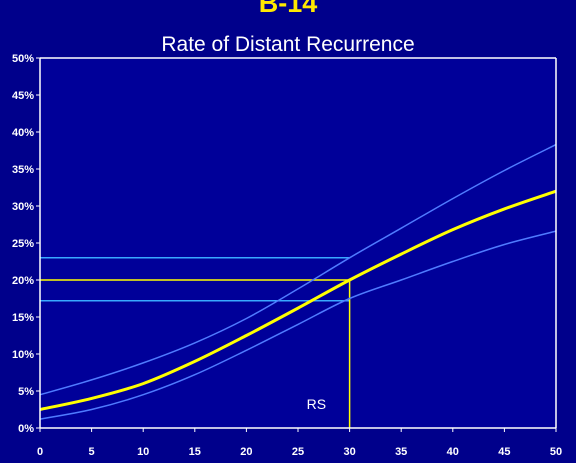 The image size is (576, 463). I want to click on y-tick-label: 5%, so click(26, 392).